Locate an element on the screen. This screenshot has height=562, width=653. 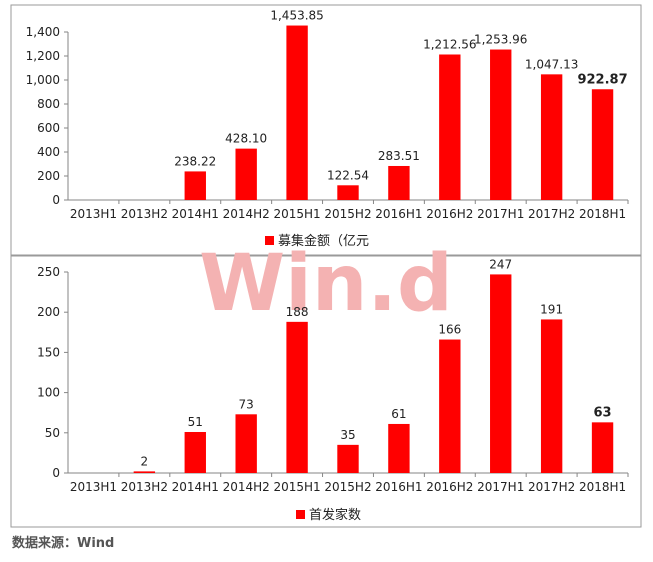
data-label: 1,212.56 is located at coordinates (449, 44).